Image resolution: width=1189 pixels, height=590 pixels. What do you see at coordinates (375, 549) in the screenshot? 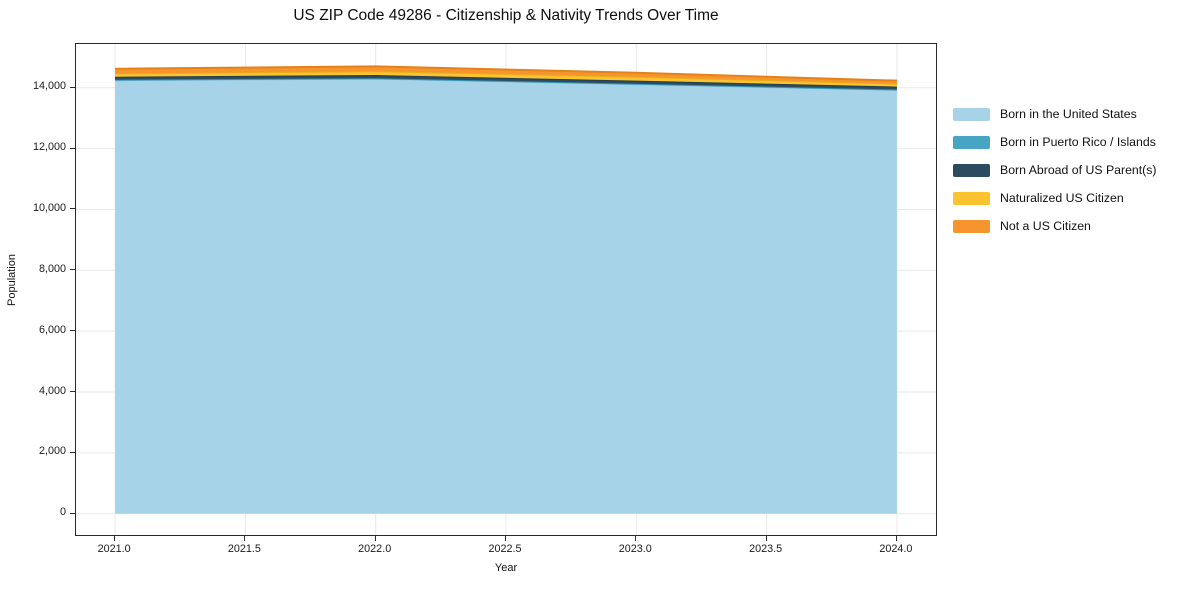
I see `x-tick-label: 2022.0` at bounding box center [375, 549].